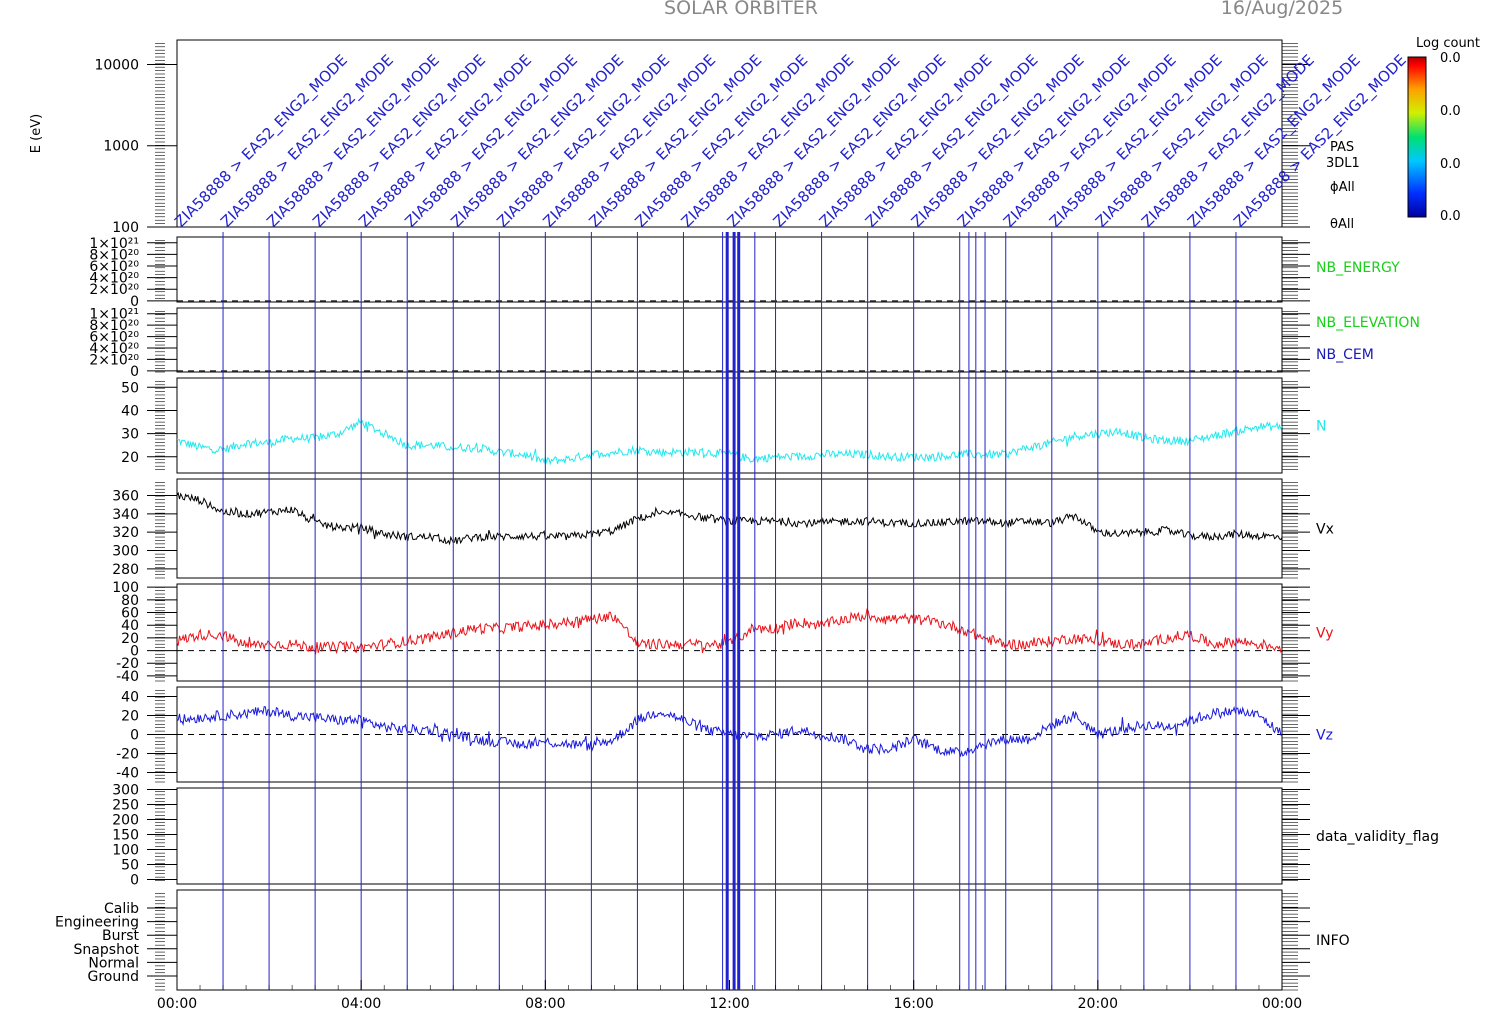  I want to click on y-tick-label: 340, so click(125, 515).